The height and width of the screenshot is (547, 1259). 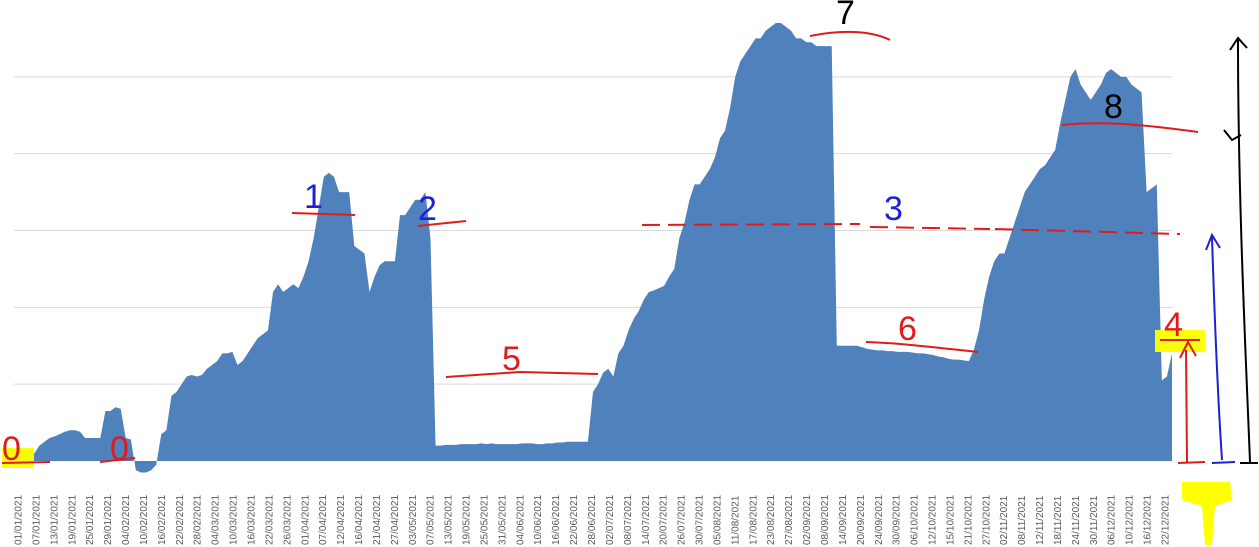 What do you see at coordinates (538, 520) in the screenshot?
I see `x-tick-label: 10/06/2021` at bounding box center [538, 520].